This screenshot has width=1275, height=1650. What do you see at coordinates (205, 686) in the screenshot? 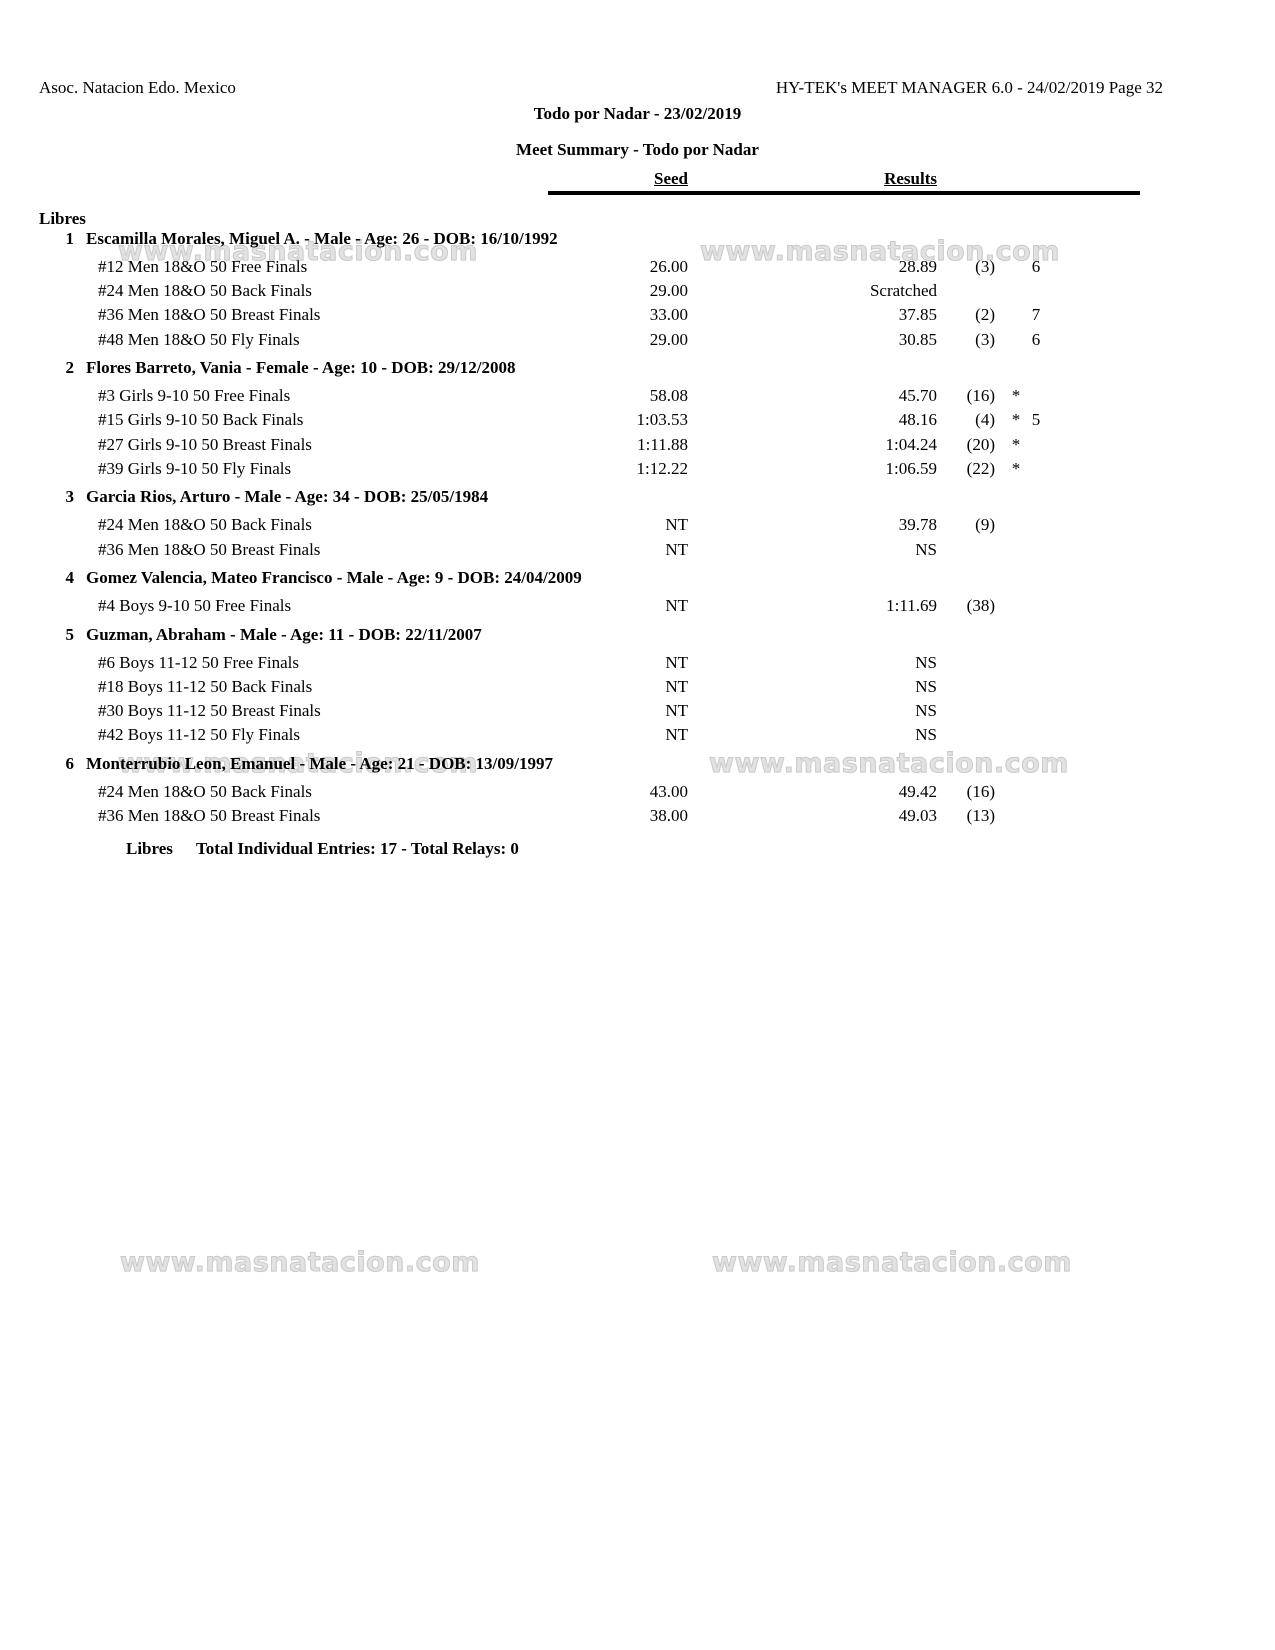
I see `event-name: #18 Boys 11-12 50 Back Finals` at bounding box center [205, 686].